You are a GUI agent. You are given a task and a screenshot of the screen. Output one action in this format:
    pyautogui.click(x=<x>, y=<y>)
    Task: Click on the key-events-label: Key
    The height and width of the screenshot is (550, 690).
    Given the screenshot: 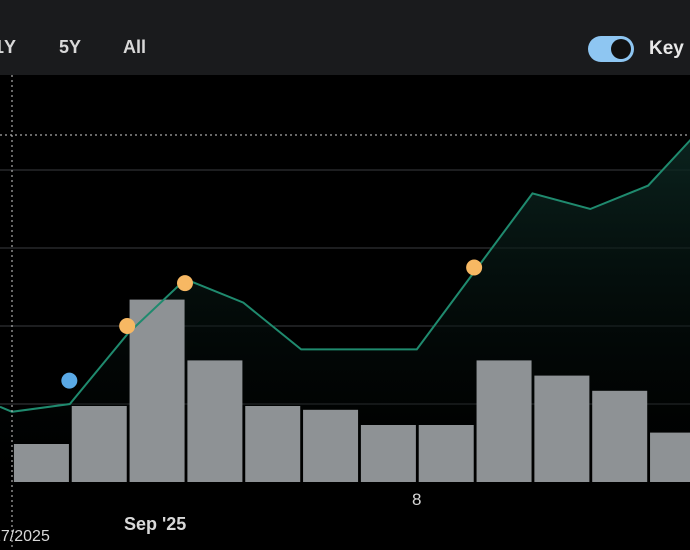 What is the action you would take?
    pyautogui.click(x=666, y=48)
    